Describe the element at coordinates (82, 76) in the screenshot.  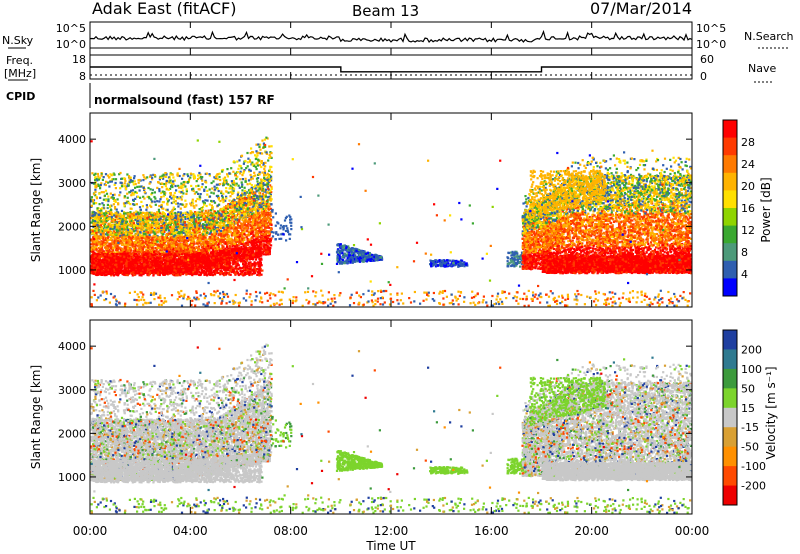
I see `freq-tick-bottom: 8` at that location.